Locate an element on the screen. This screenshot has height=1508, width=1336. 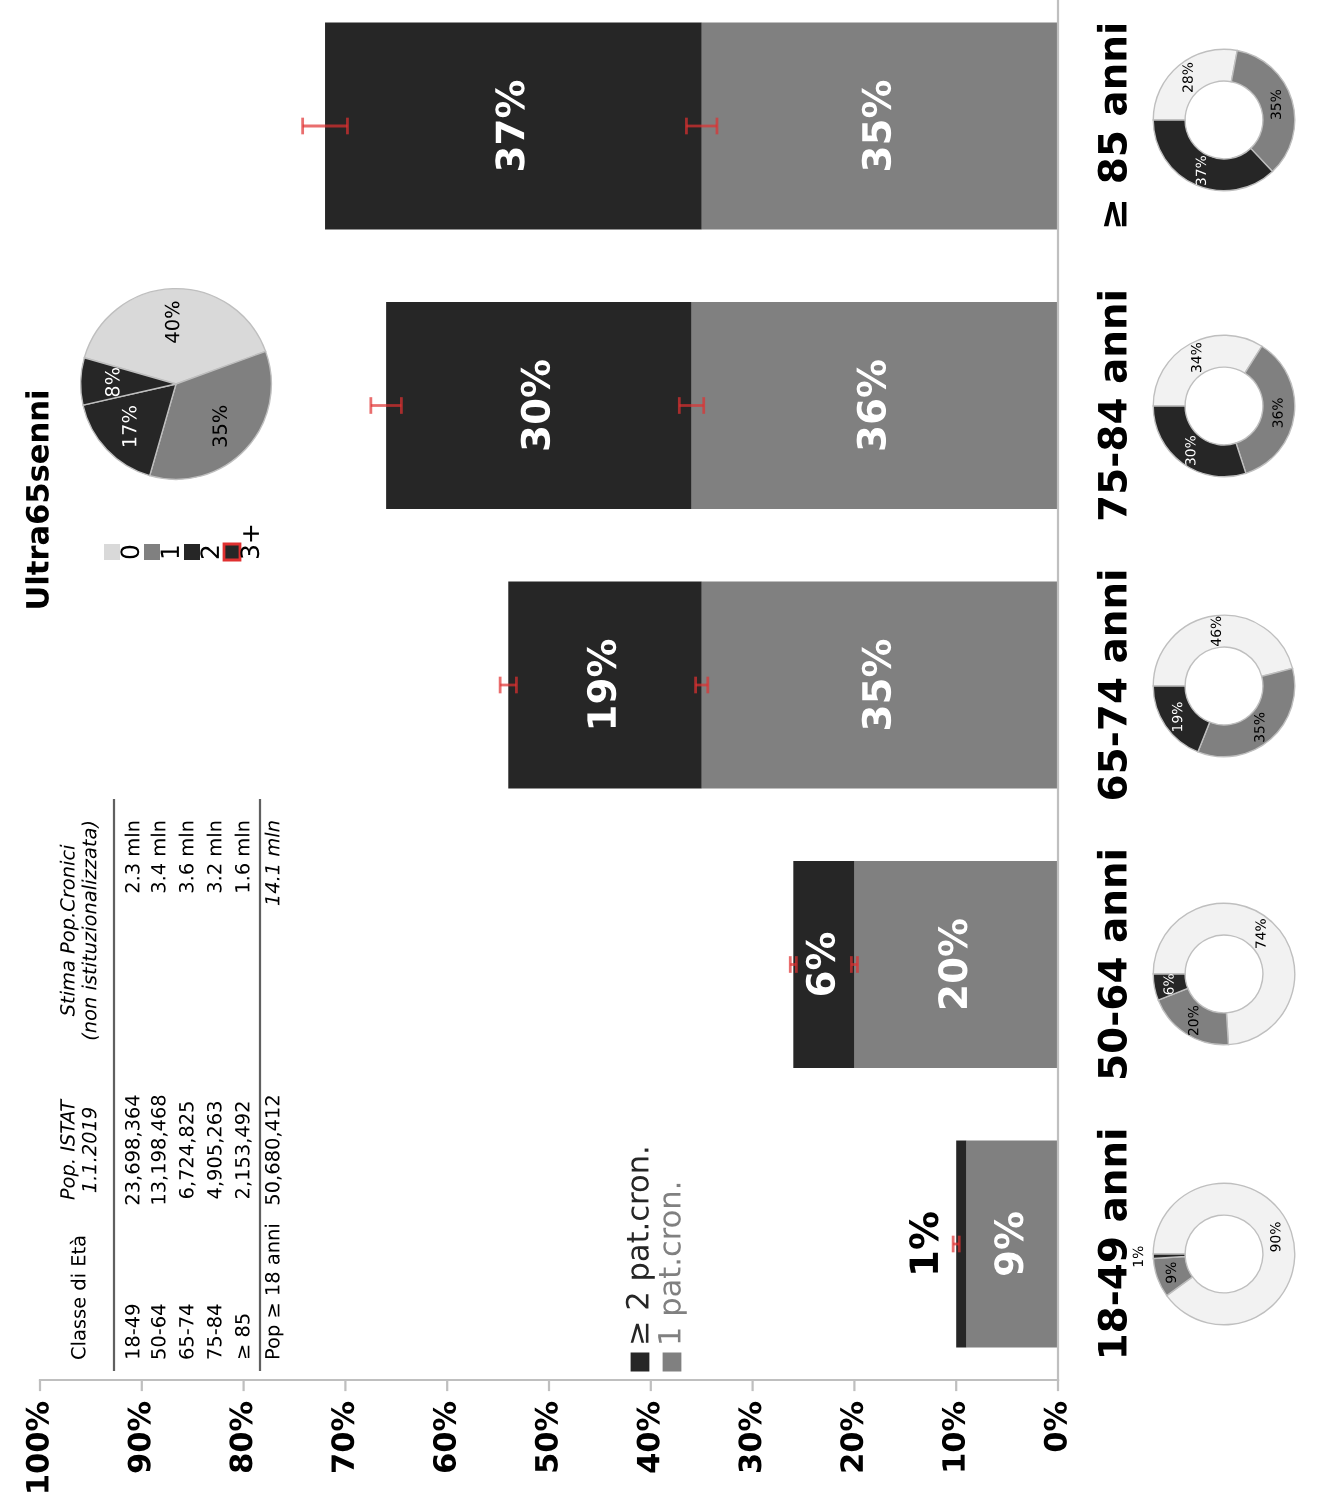
data-label: 20% is located at coordinates (953, 963).